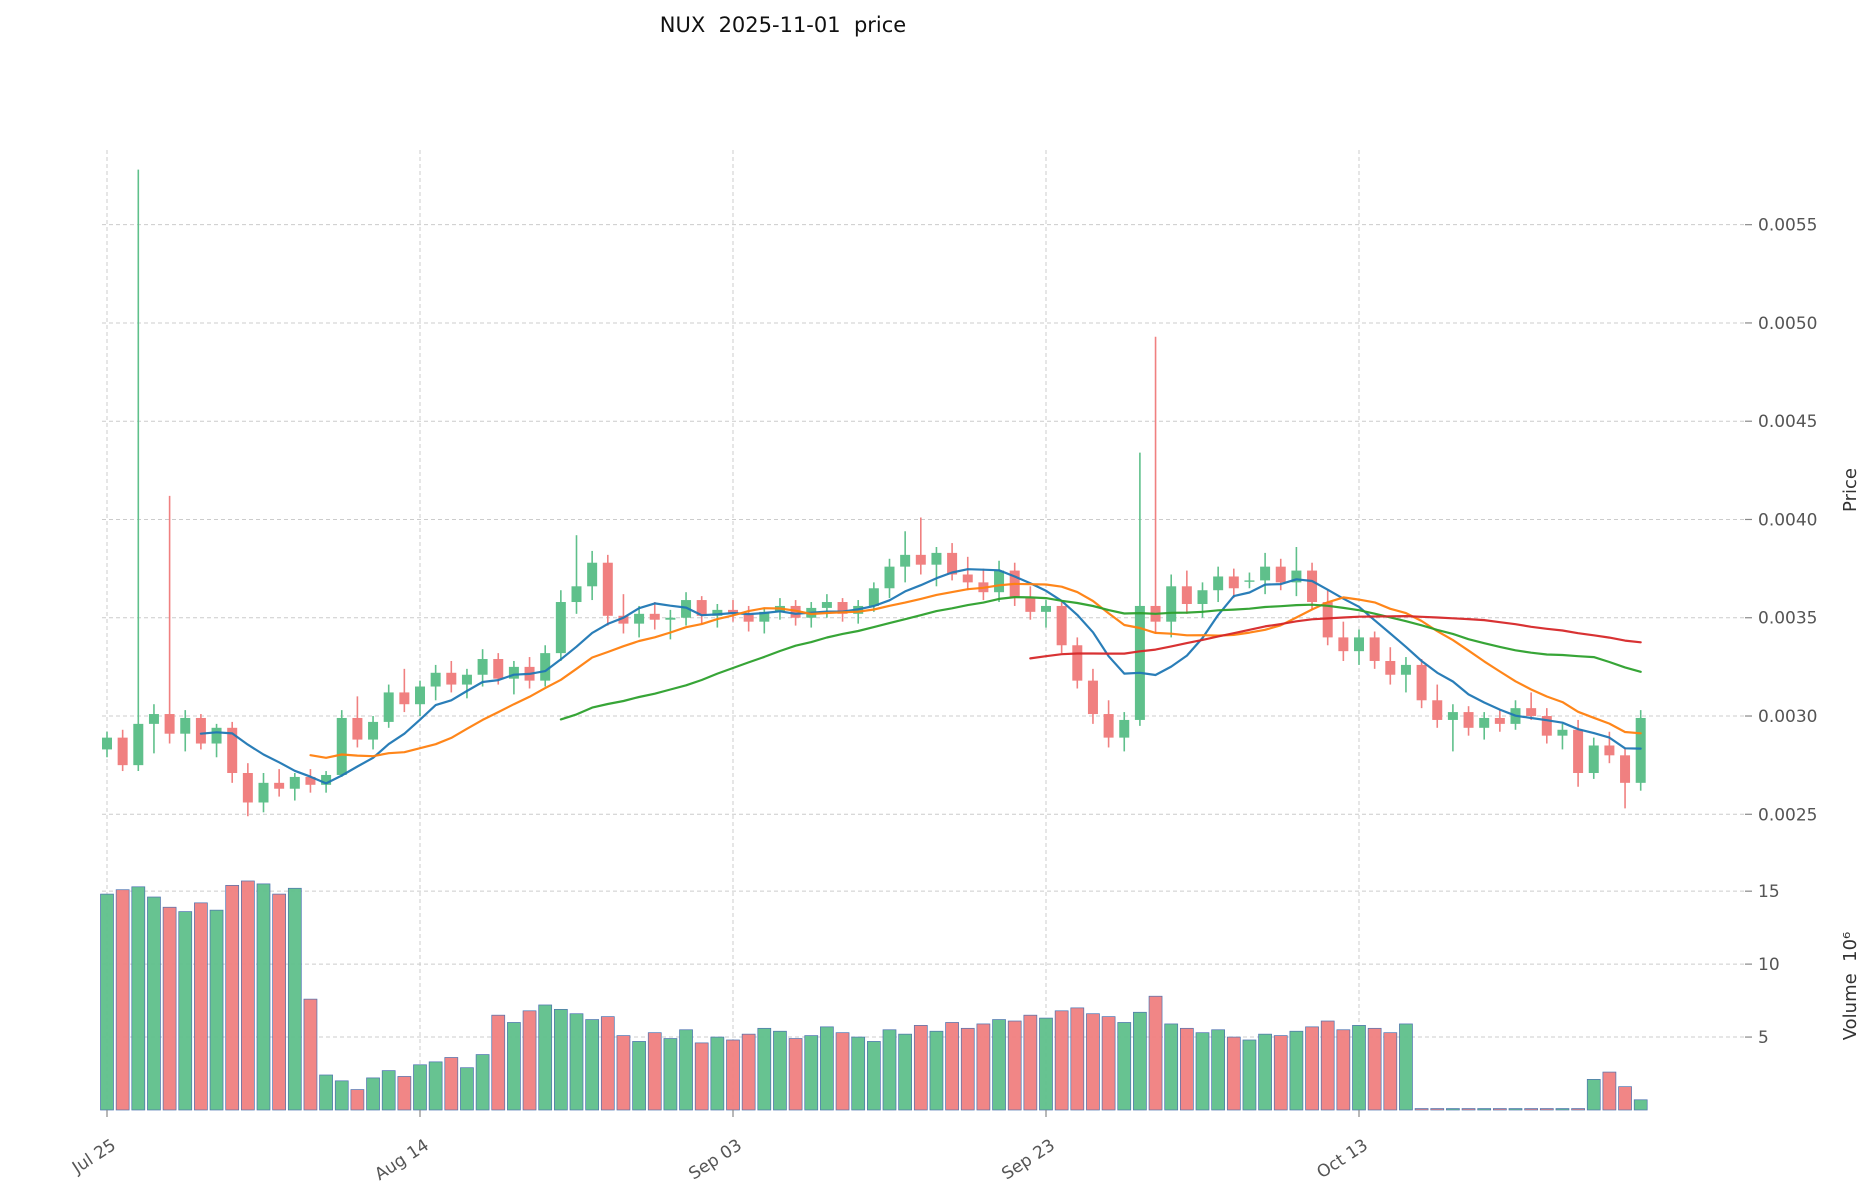 This screenshot has height=1202, width=1873. Describe the element at coordinates (1787, 324) in the screenshot. I see `price-tick-label: 0.0050` at that location.